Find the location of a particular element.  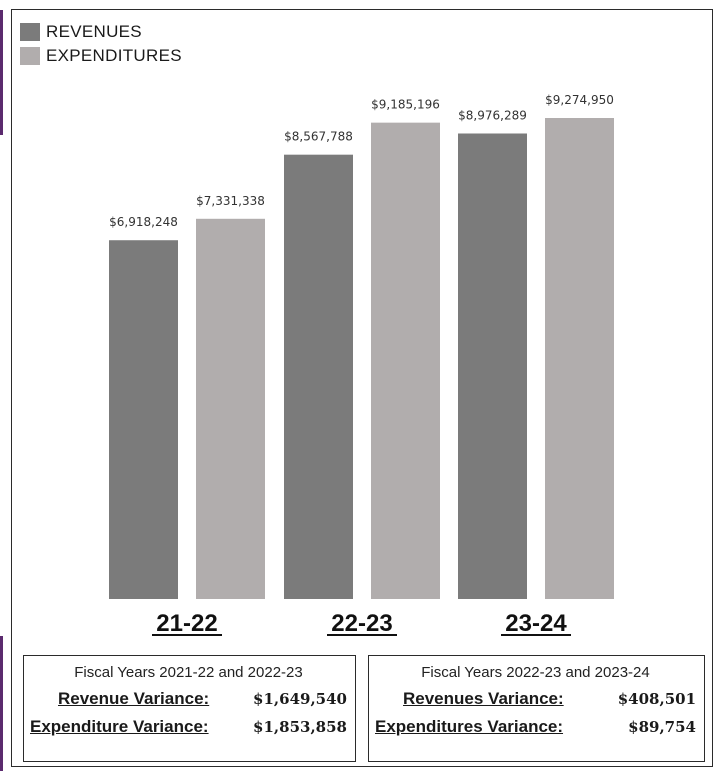

legend-item-revenues: REVENUES is located at coordinates (101, 32).